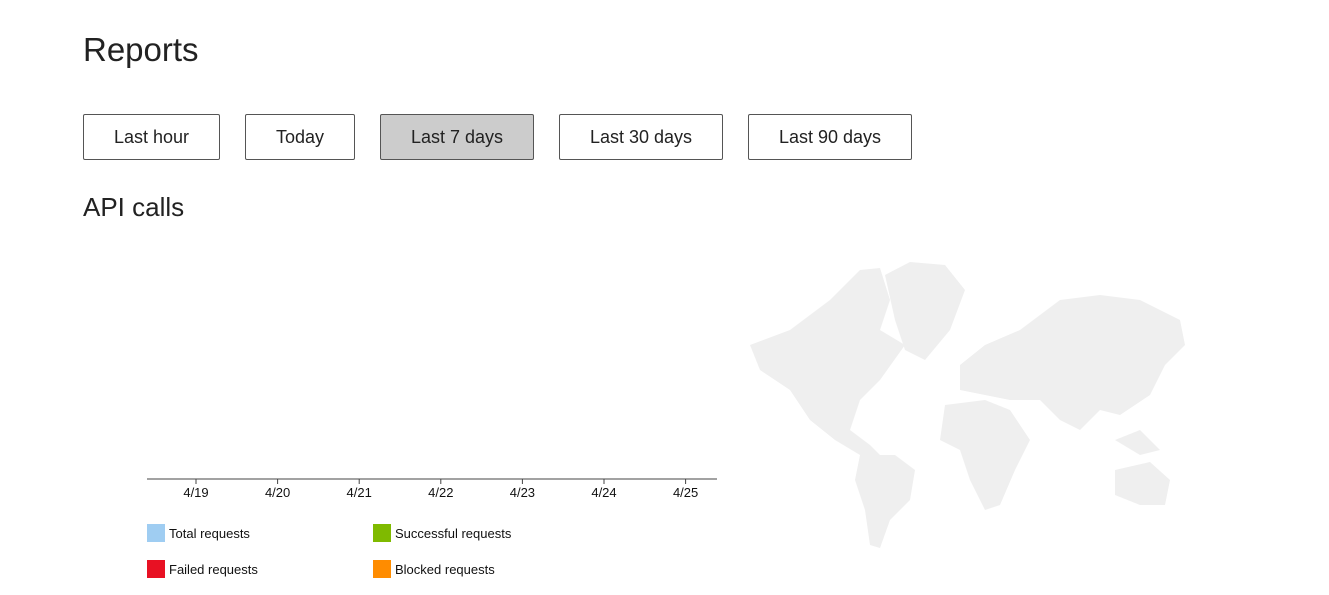 The height and width of the screenshot is (595, 1329). Describe the element at coordinates (445, 569) in the screenshot. I see `legend-label: Blocked requests` at that location.